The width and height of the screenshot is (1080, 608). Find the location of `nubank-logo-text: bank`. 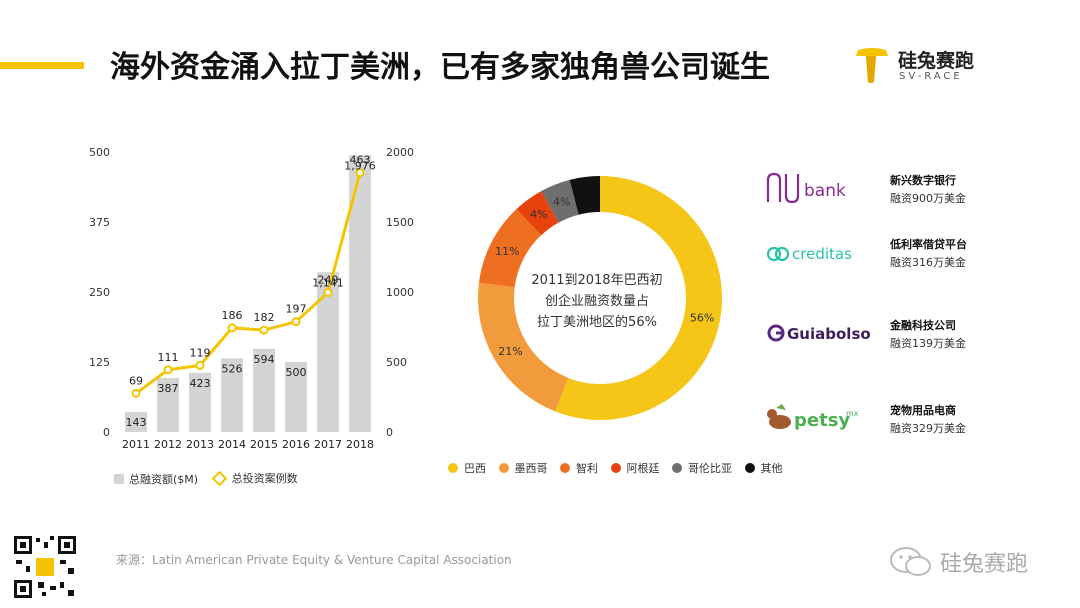

nubank-logo-text: bank is located at coordinates (825, 191).